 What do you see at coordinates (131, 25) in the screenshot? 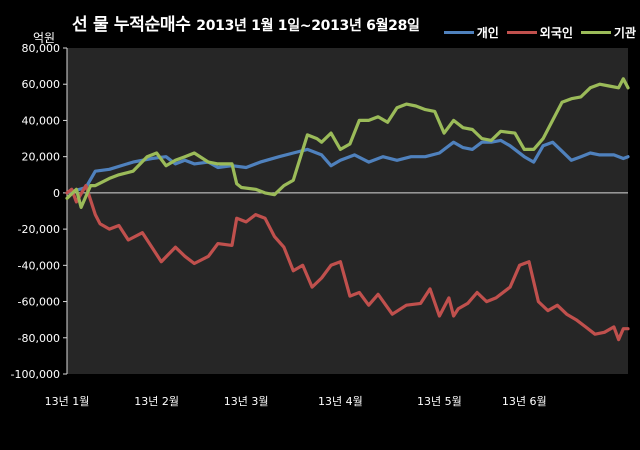
I see `chart-title: 선 물 누적순매수` at bounding box center [131, 25].